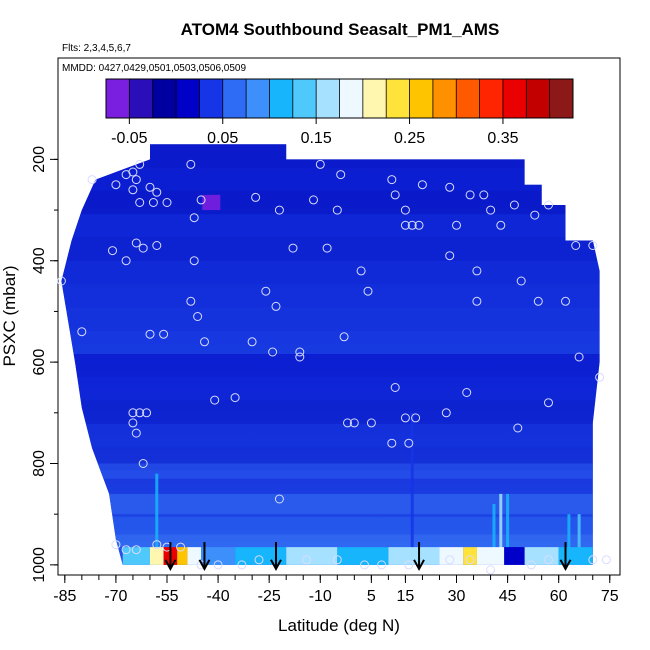  What do you see at coordinates (409, 138) in the screenshot?
I see `colorbar-tick-label: 0.25` at bounding box center [409, 138].